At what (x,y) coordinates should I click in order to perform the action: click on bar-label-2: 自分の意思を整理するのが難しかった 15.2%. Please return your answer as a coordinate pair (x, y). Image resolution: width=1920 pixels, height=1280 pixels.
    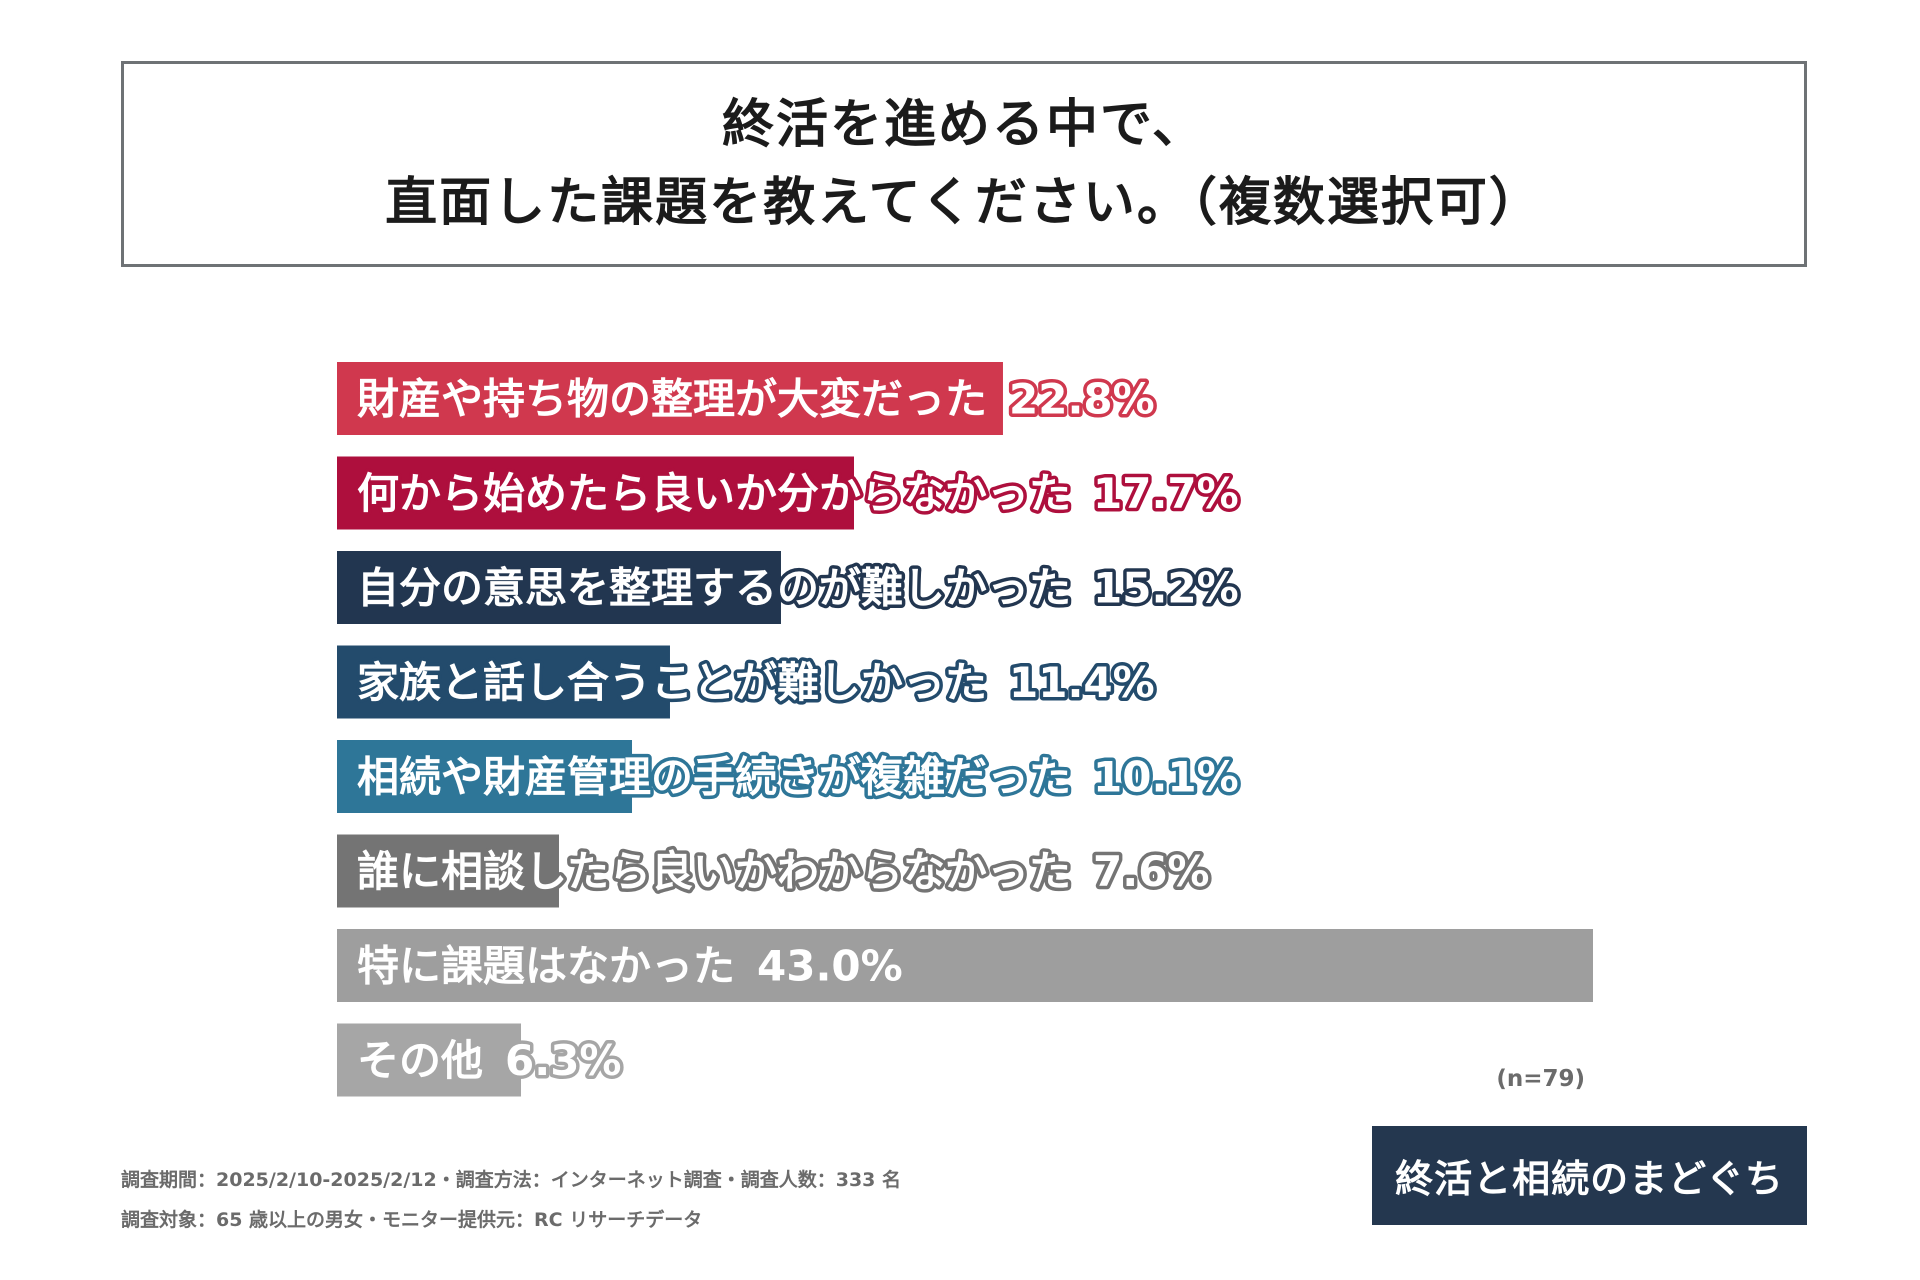
    Looking at the image, I should click on (798, 588).